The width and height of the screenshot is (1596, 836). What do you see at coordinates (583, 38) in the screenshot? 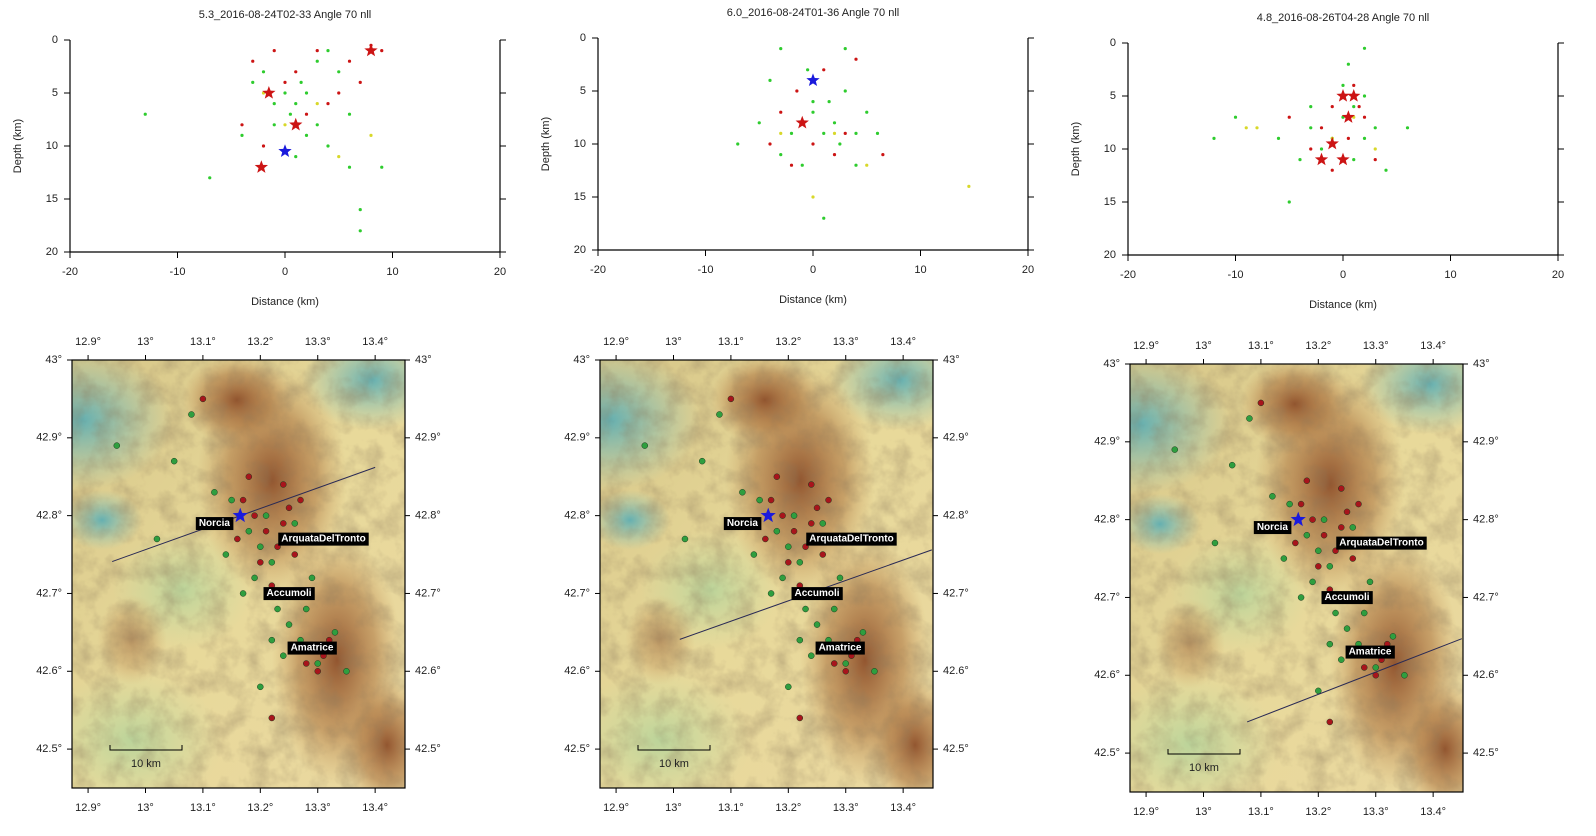
I see `y-tick-label: 0` at bounding box center [583, 38].